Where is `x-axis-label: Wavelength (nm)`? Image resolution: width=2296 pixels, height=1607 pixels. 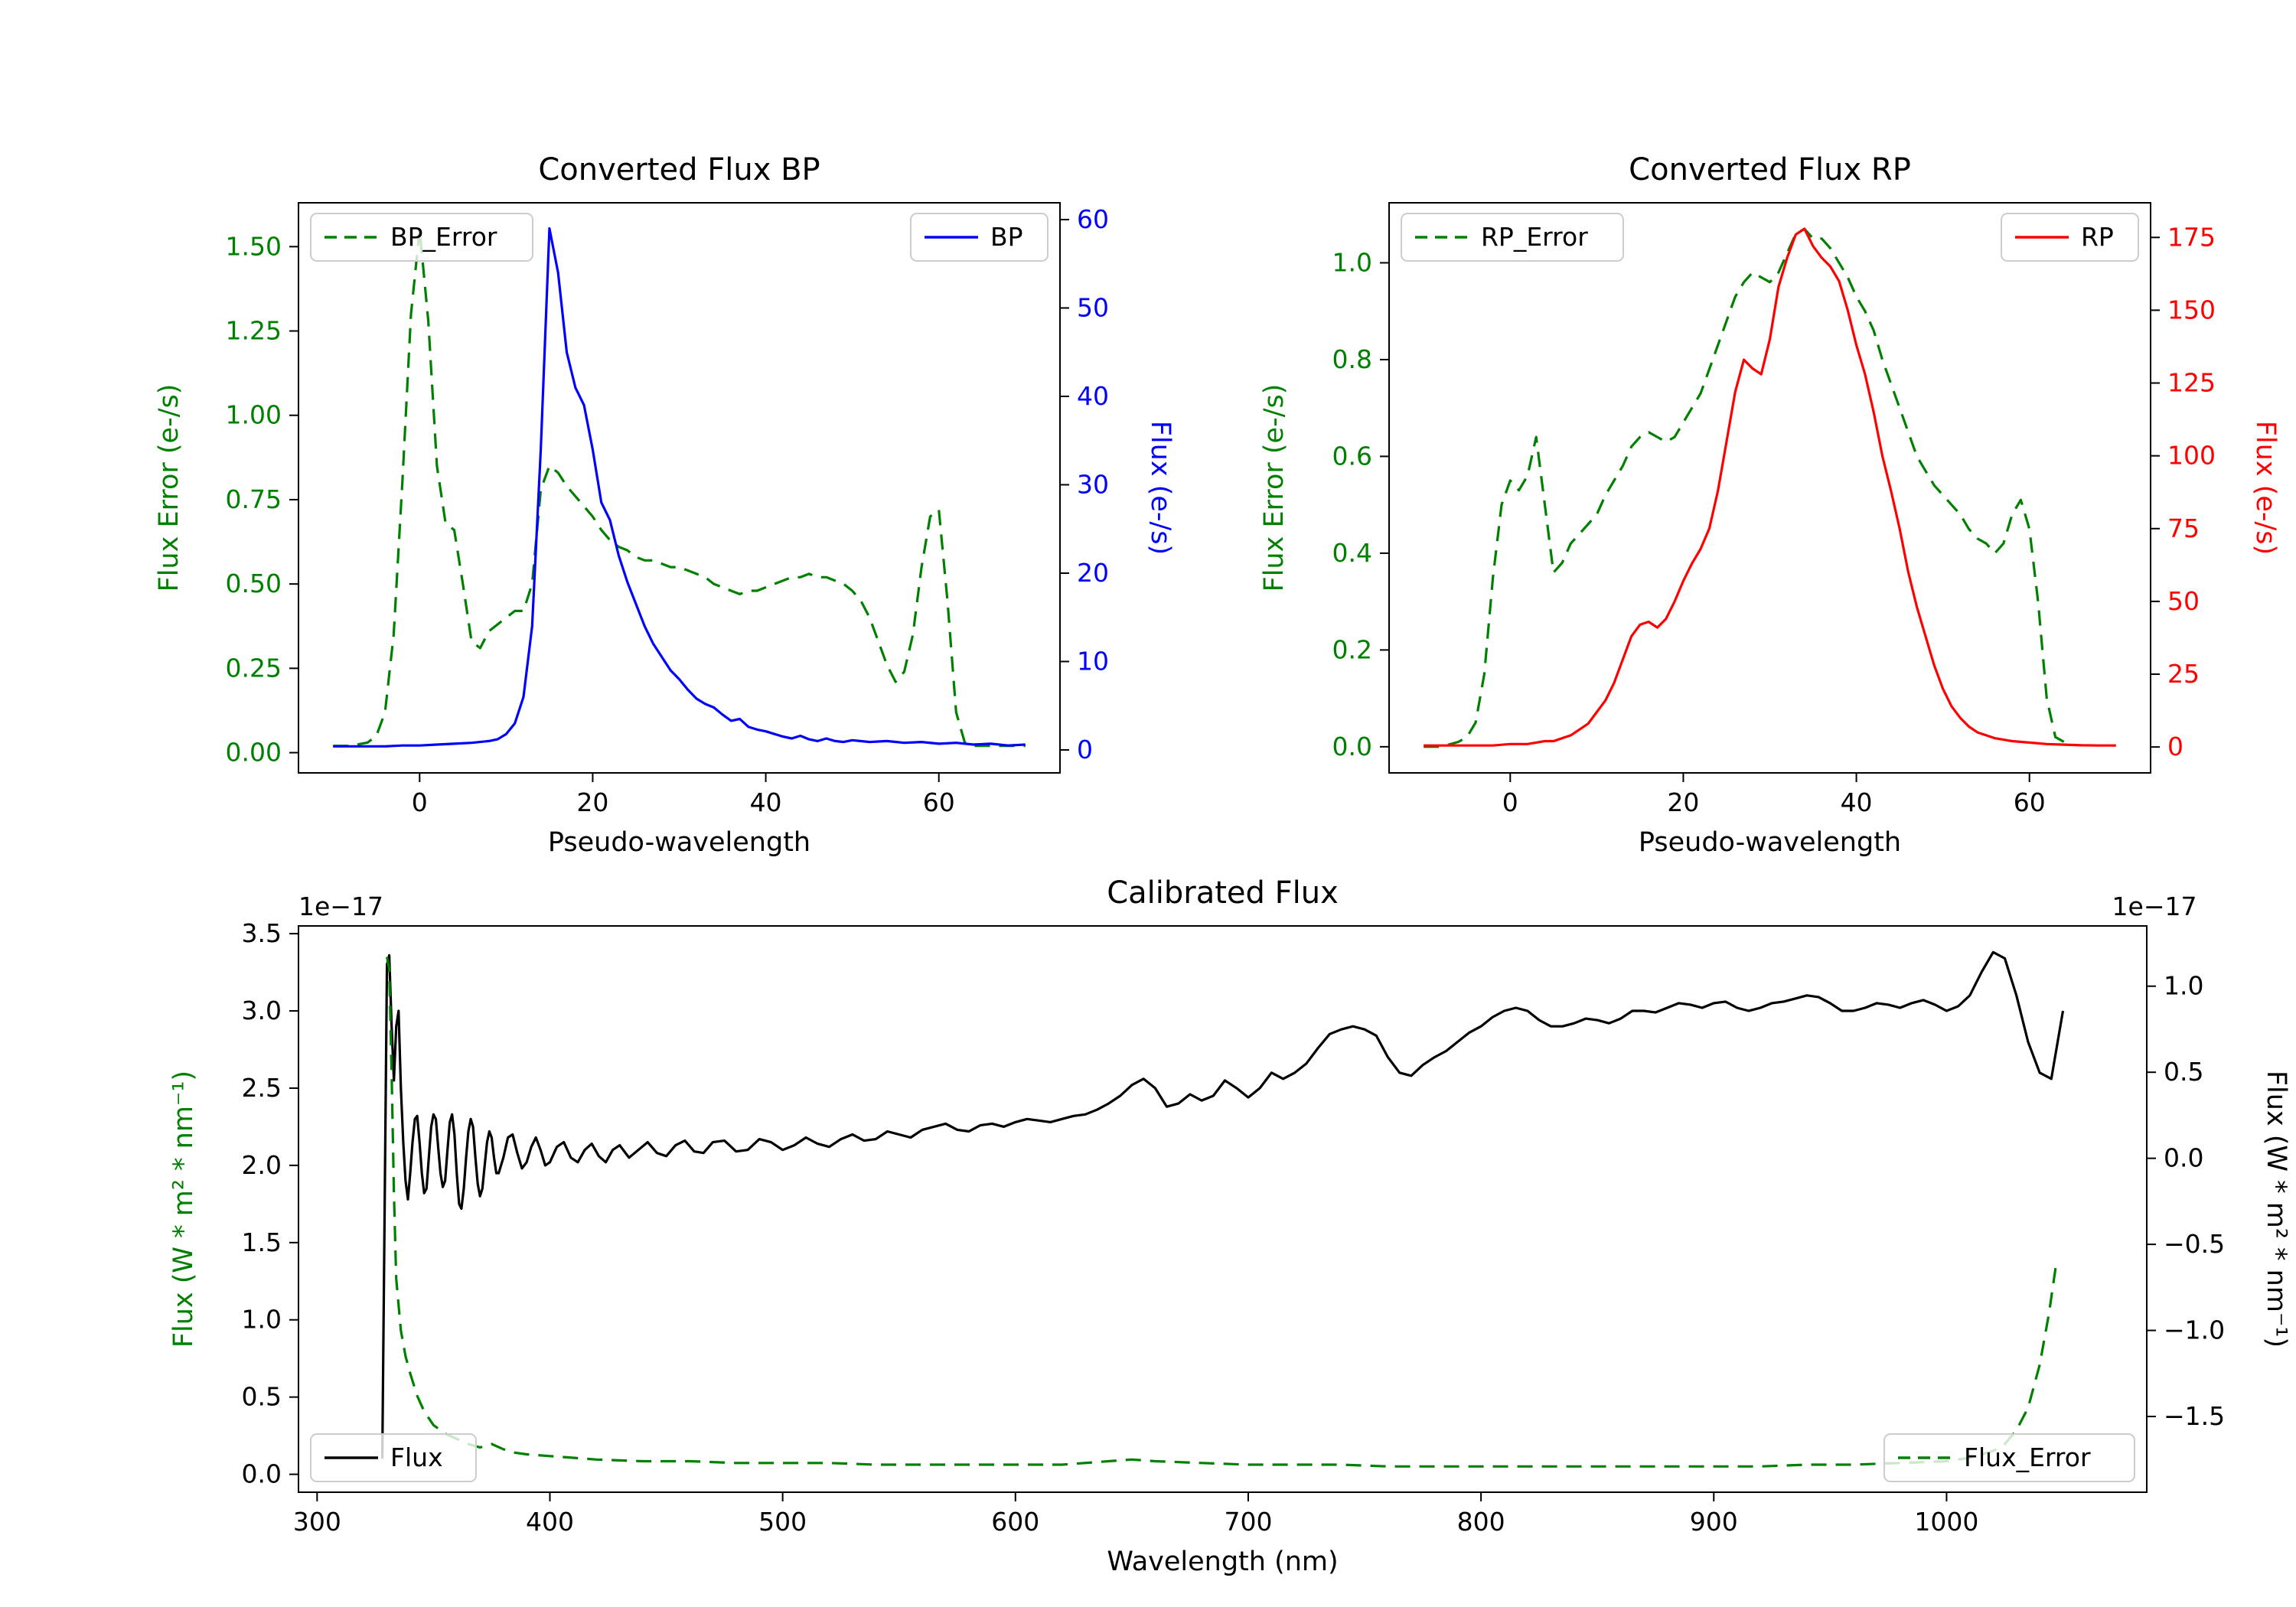
x-axis-label: Wavelength (nm) is located at coordinates (1222, 1562).